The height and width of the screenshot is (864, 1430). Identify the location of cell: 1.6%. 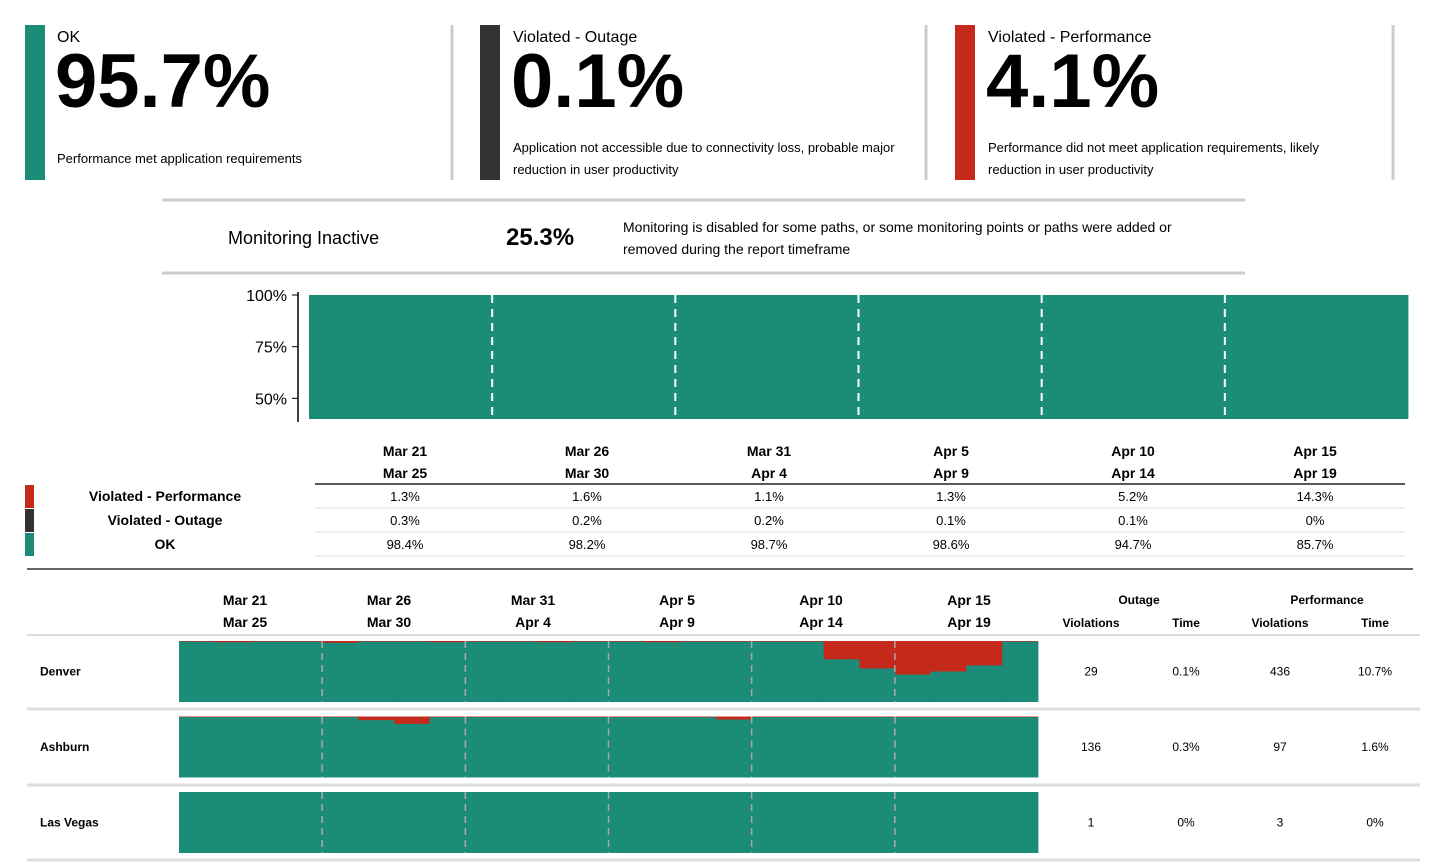
(1375, 747).